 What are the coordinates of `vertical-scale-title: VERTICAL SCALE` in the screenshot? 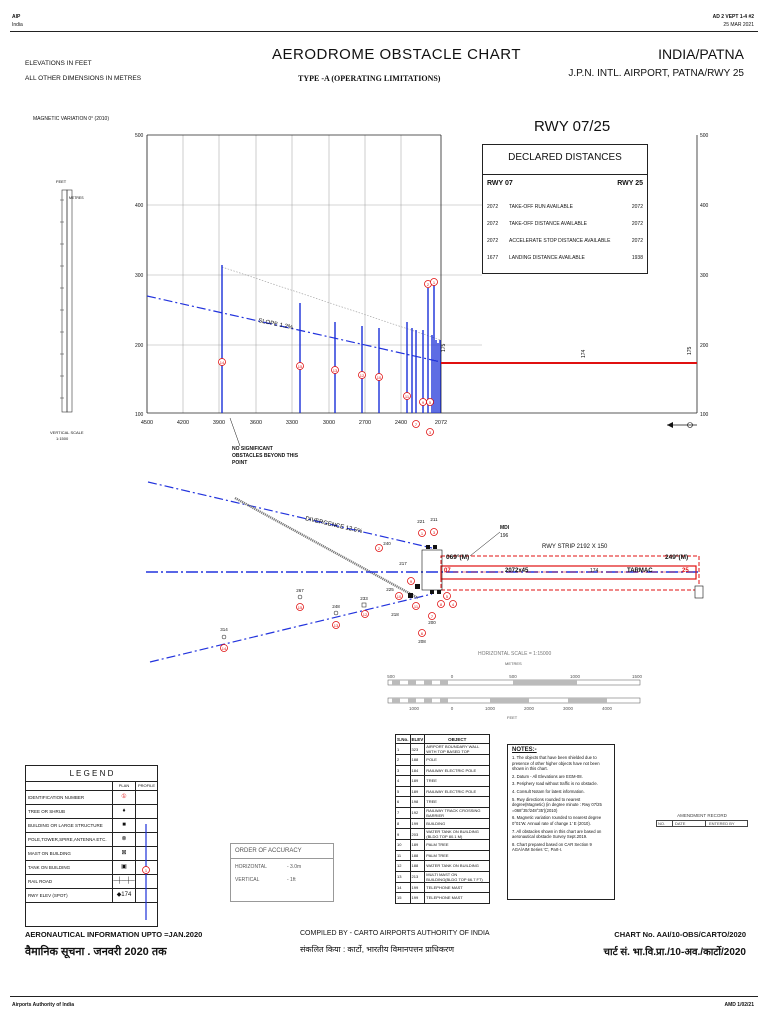 It's located at (67, 432).